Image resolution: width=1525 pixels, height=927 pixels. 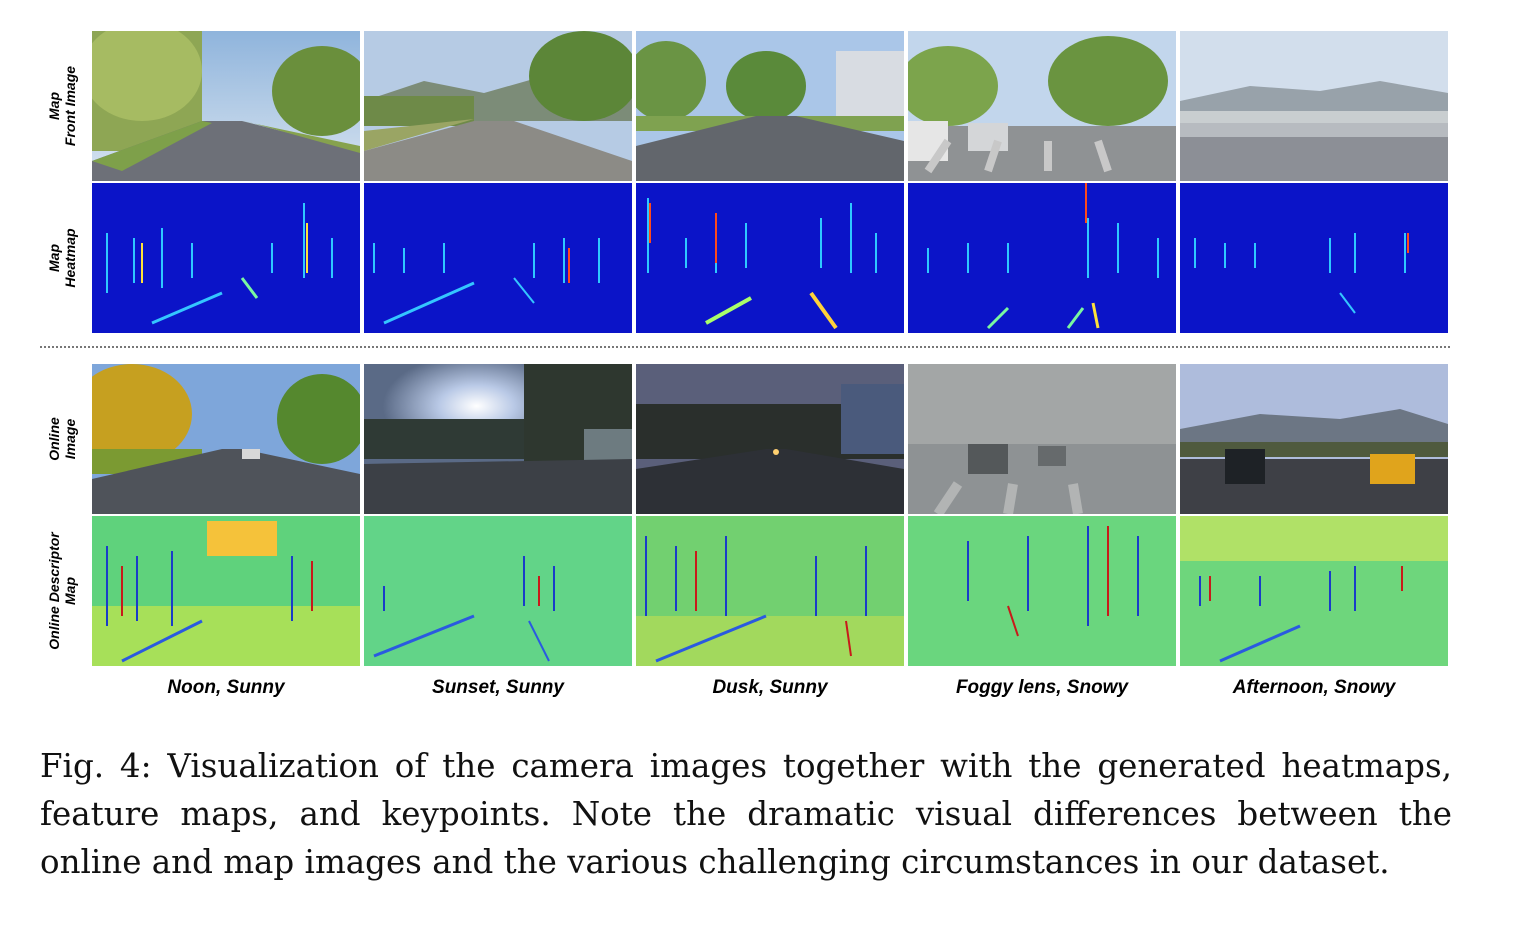 I want to click on online-image-noon-sunny, so click(x=226, y=439).